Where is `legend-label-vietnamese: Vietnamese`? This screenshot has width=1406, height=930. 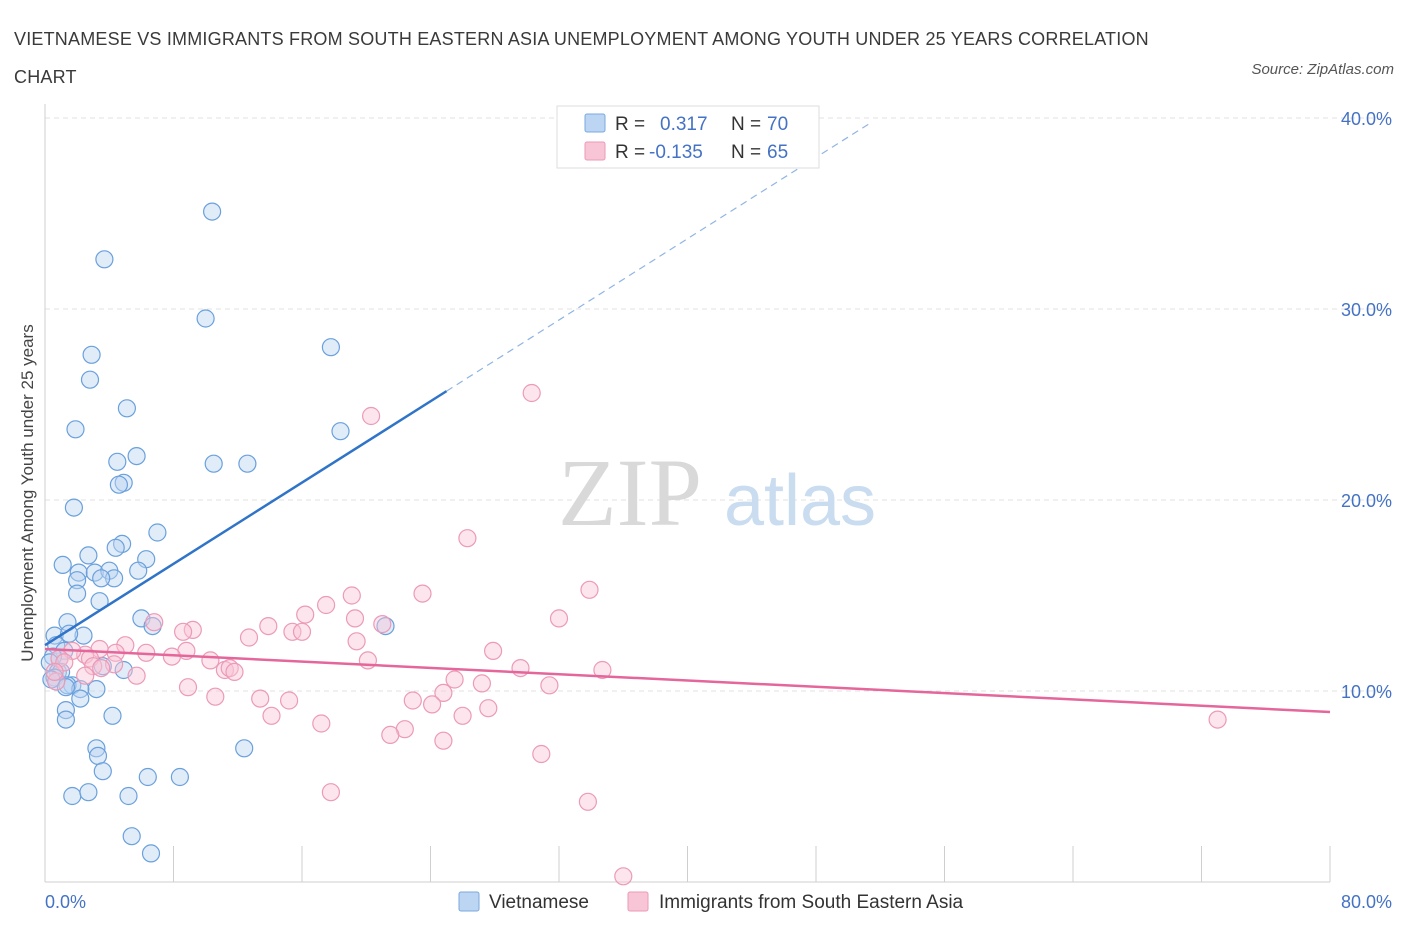
legend-label-vietnamese: Vietnamese is located at coordinates (539, 902).